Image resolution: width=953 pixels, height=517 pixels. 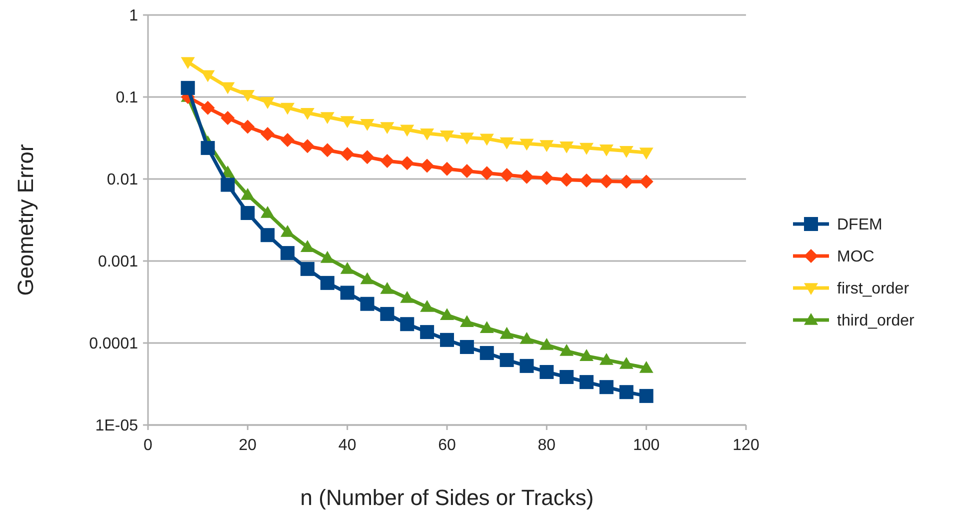 I want to click on y-tick-label: 1E-05, so click(x=116, y=426).